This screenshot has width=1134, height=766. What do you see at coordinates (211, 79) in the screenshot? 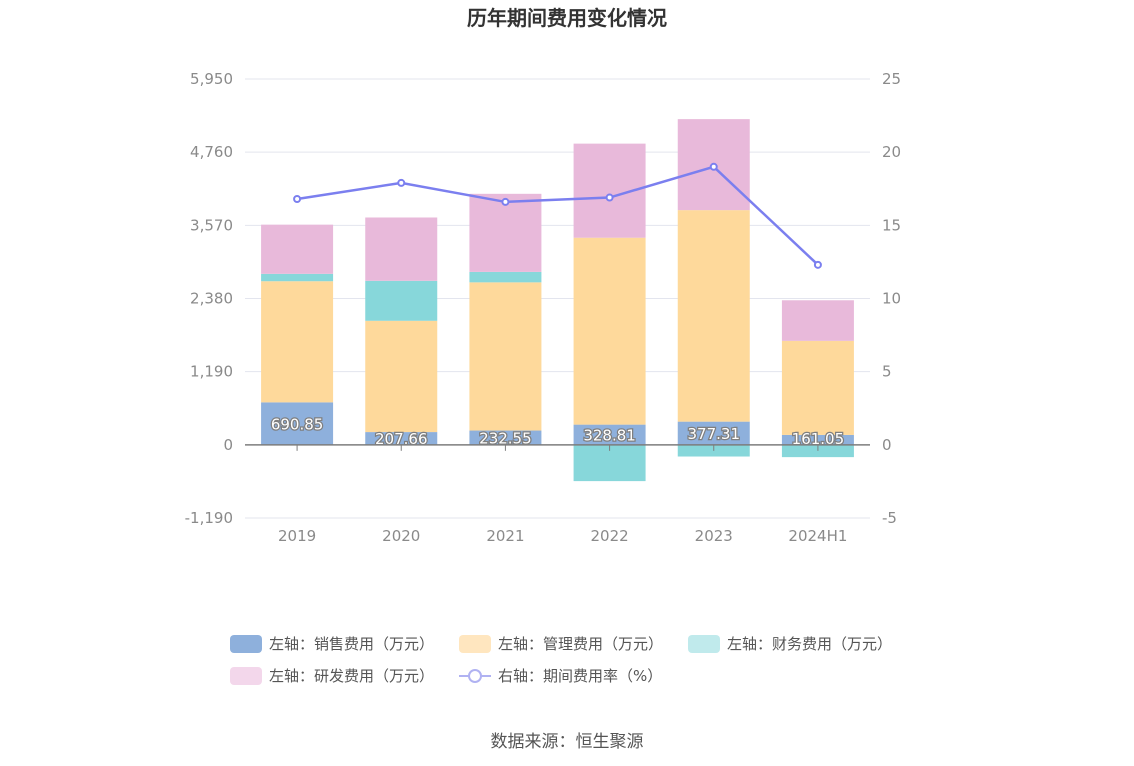
I see `left-tick-label: 5,950` at bounding box center [211, 79].